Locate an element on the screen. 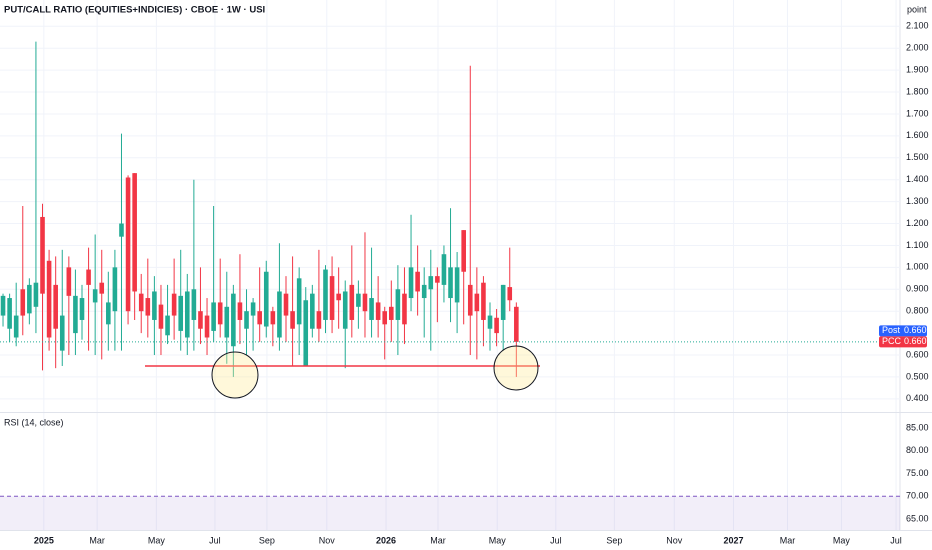  x-tick-label: 2025 is located at coordinates (44, 540).